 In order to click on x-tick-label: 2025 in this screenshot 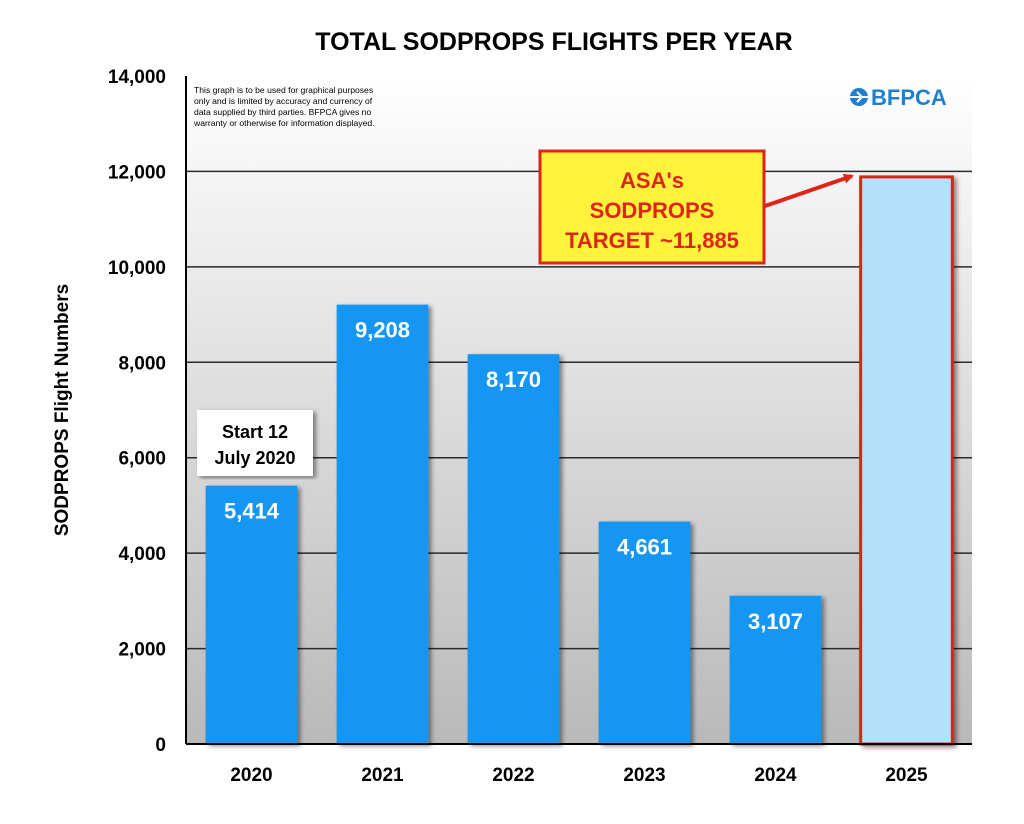, I will do `click(906, 775)`.